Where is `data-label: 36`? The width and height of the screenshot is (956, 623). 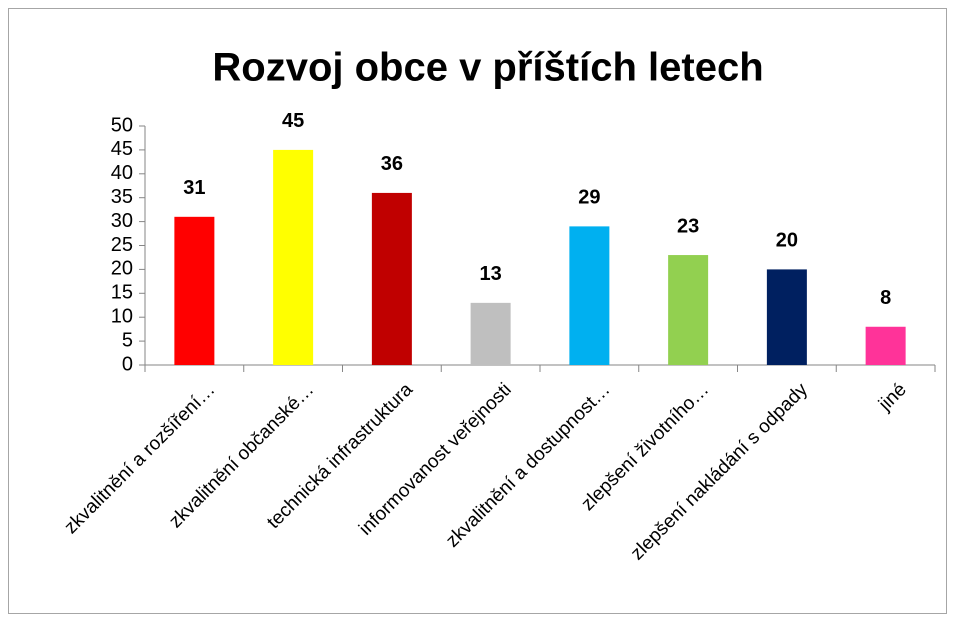 data-label: 36 is located at coordinates (392, 164).